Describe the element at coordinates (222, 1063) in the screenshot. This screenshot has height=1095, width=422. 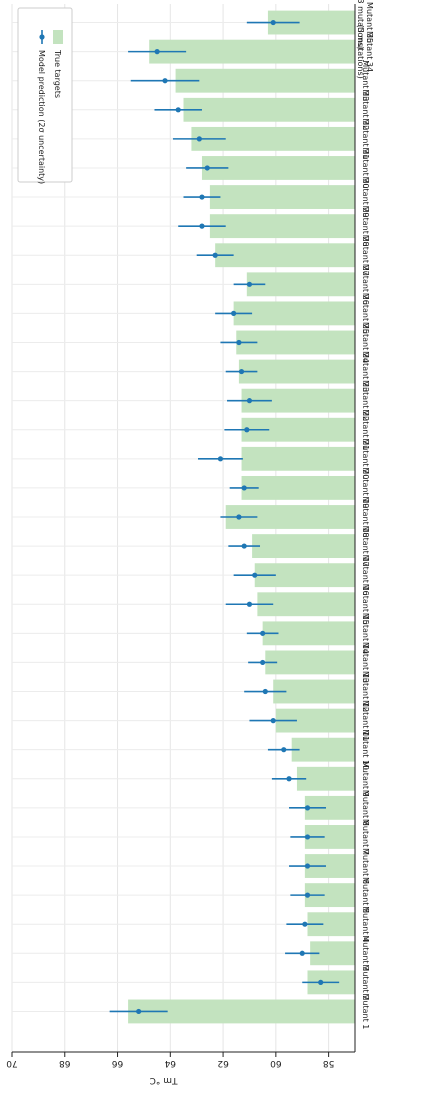
I see `tick-label-62: 62` at that location.